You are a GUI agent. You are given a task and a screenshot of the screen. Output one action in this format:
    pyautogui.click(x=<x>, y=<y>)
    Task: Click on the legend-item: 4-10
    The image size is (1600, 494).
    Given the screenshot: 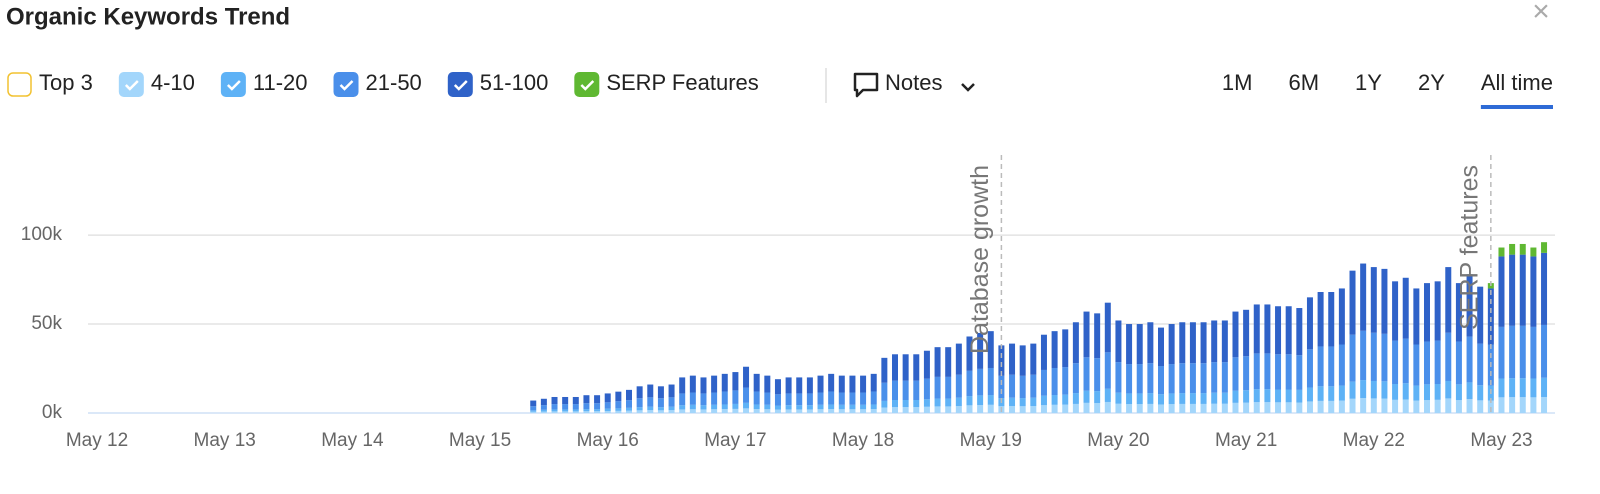 What is the action you would take?
    pyautogui.click(x=156, y=83)
    